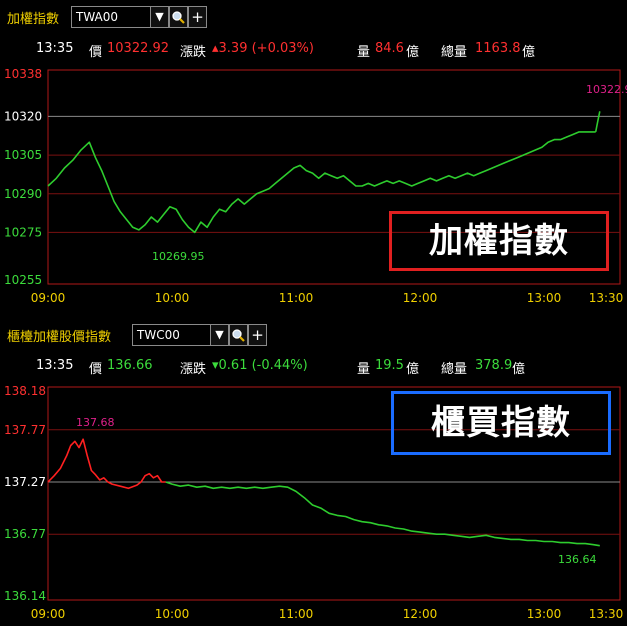 The height and width of the screenshot is (626, 627). I want to click on top-total-unit: 億, so click(529, 52).